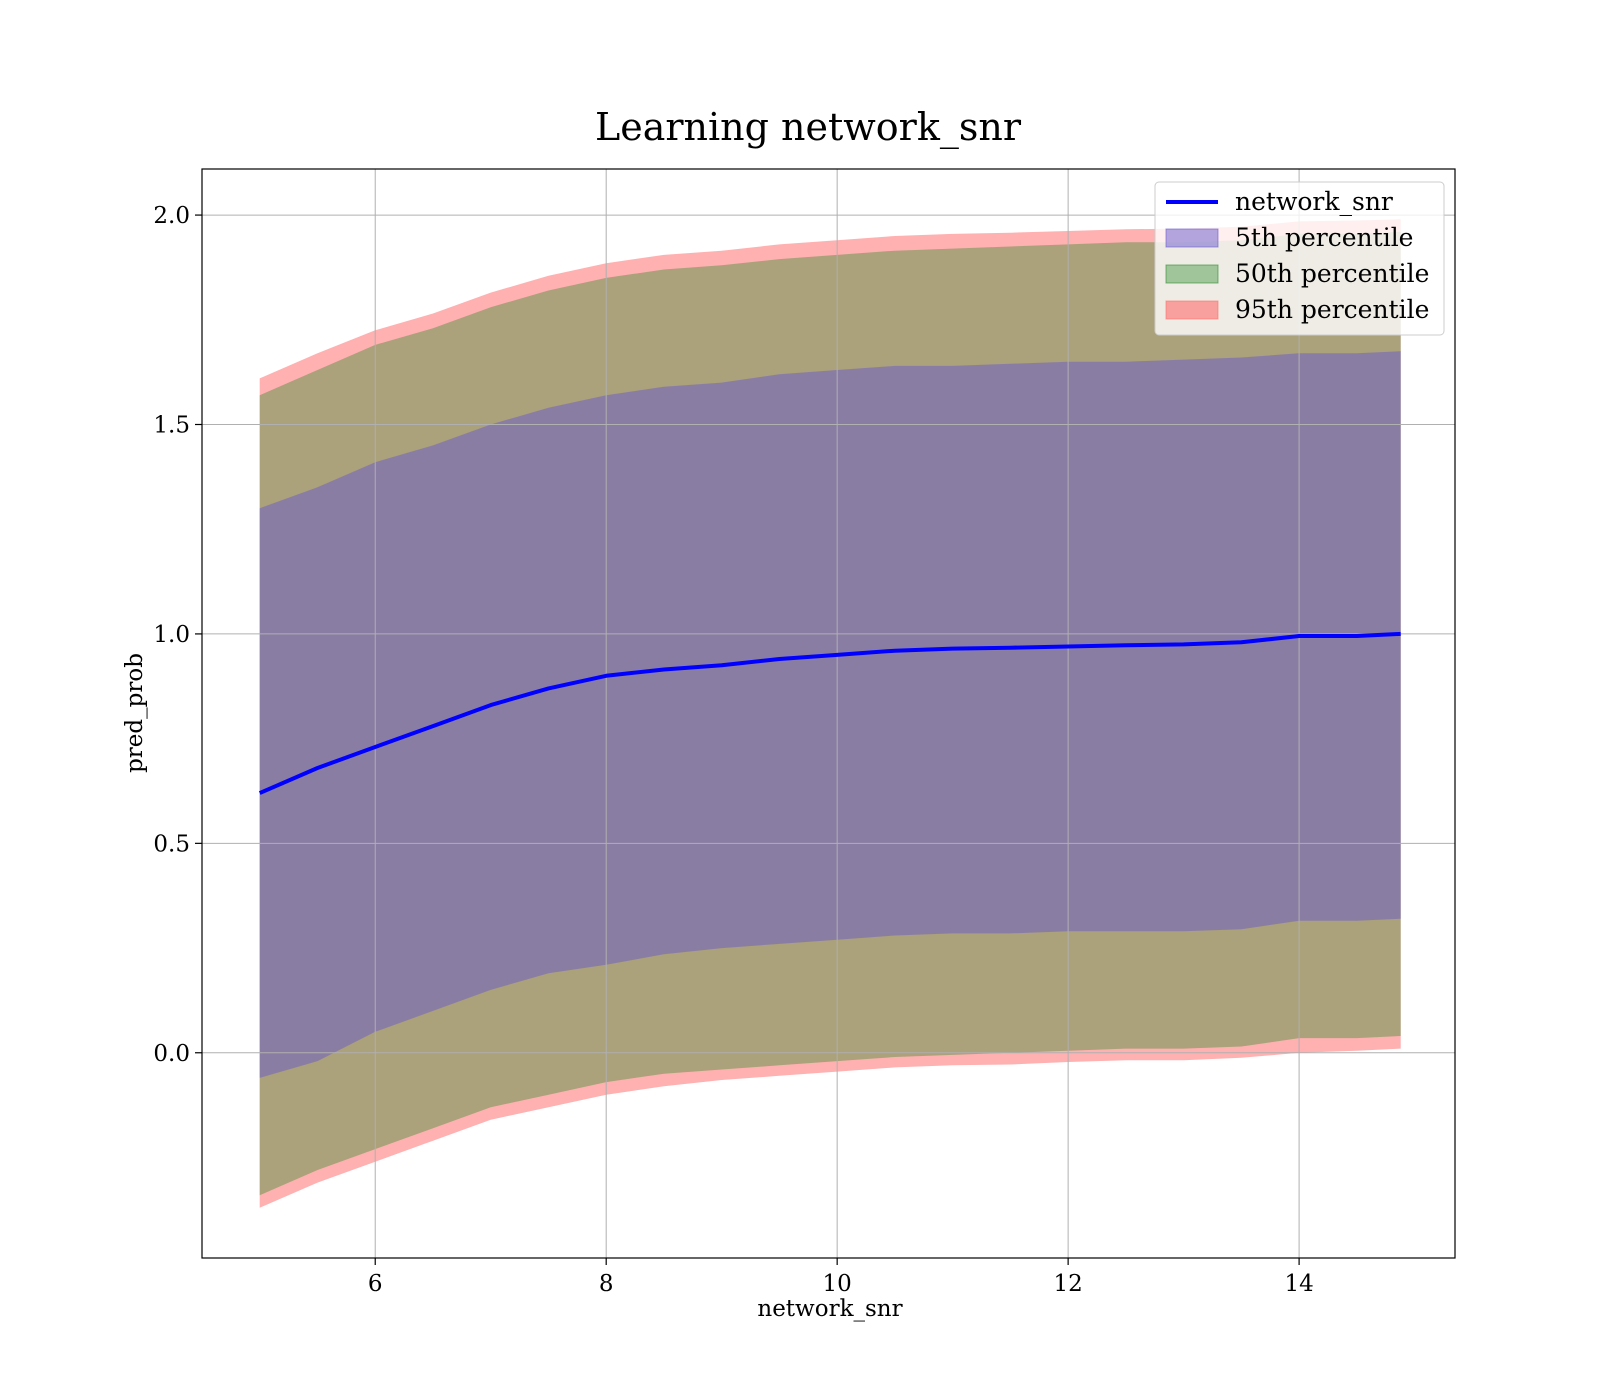 The image size is (1600, 1400). Describe the element at coordinates (171, 1054) in the screenshot. I see `y-tick-label: 0.0` at that location.